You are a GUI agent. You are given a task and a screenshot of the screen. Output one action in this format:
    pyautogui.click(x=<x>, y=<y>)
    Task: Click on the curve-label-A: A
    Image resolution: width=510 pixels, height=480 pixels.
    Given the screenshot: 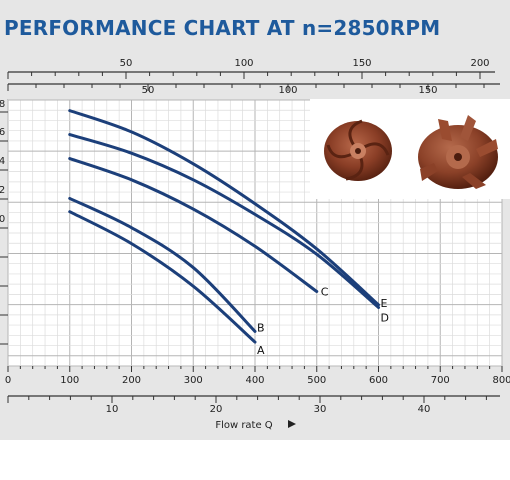 What is the action you would take?
    pyautogui.click(x=261, y=350)
    